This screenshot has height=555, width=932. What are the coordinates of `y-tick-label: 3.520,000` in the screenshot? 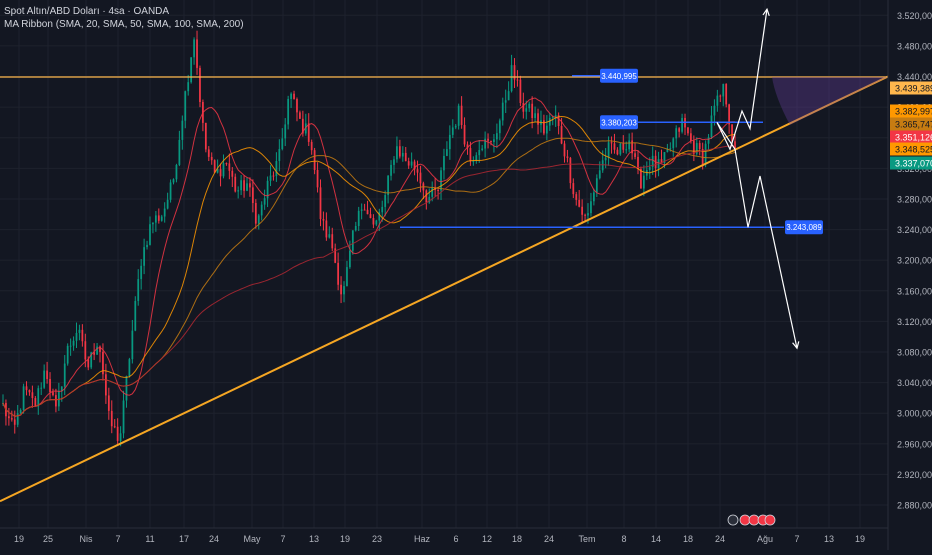 It's located at (914, 16).